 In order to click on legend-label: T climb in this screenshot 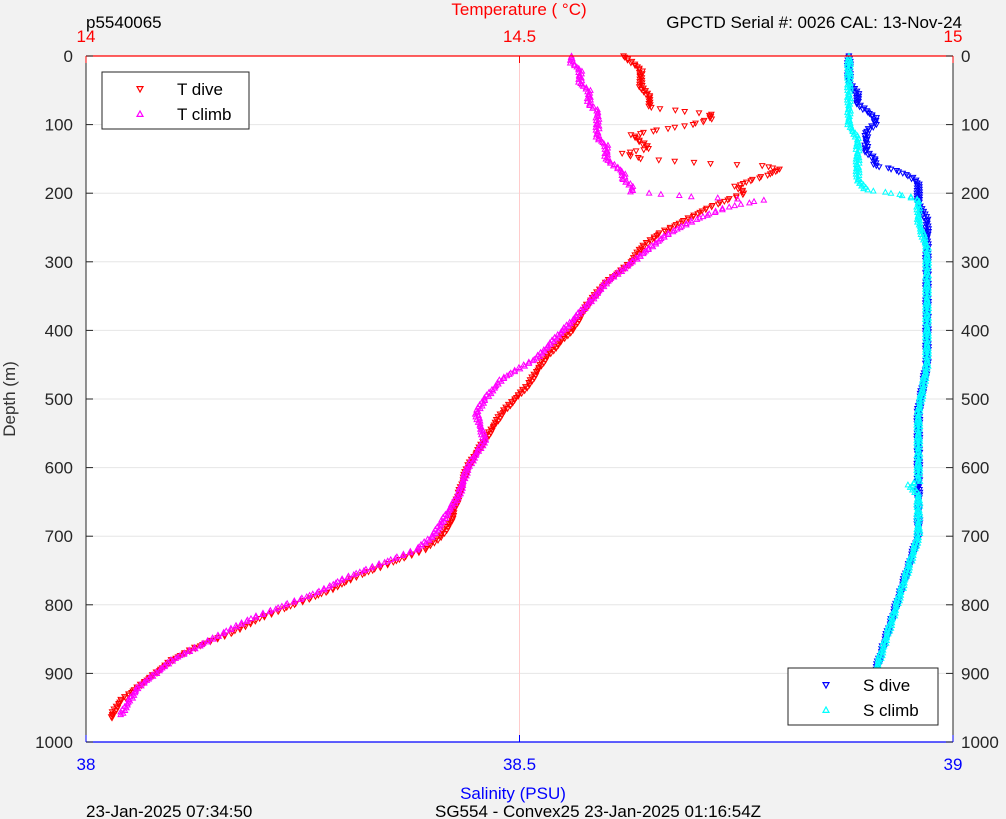, I will do `click(204, 114)`.